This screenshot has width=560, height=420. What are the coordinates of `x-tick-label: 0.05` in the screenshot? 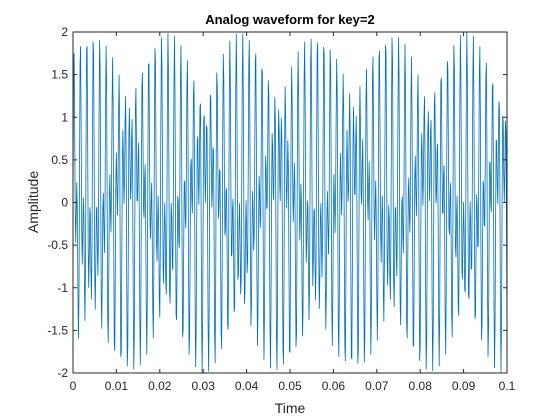 It's located at (290, 386).